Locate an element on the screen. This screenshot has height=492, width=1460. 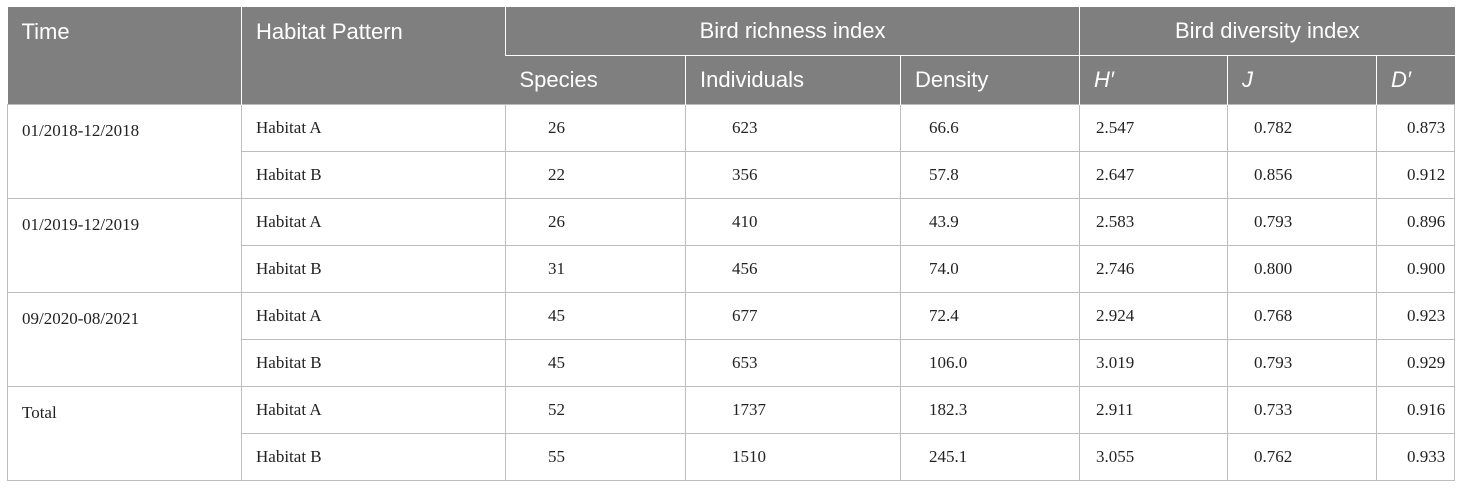
individuals-cell: 653 is located at coordinates (793, 363).